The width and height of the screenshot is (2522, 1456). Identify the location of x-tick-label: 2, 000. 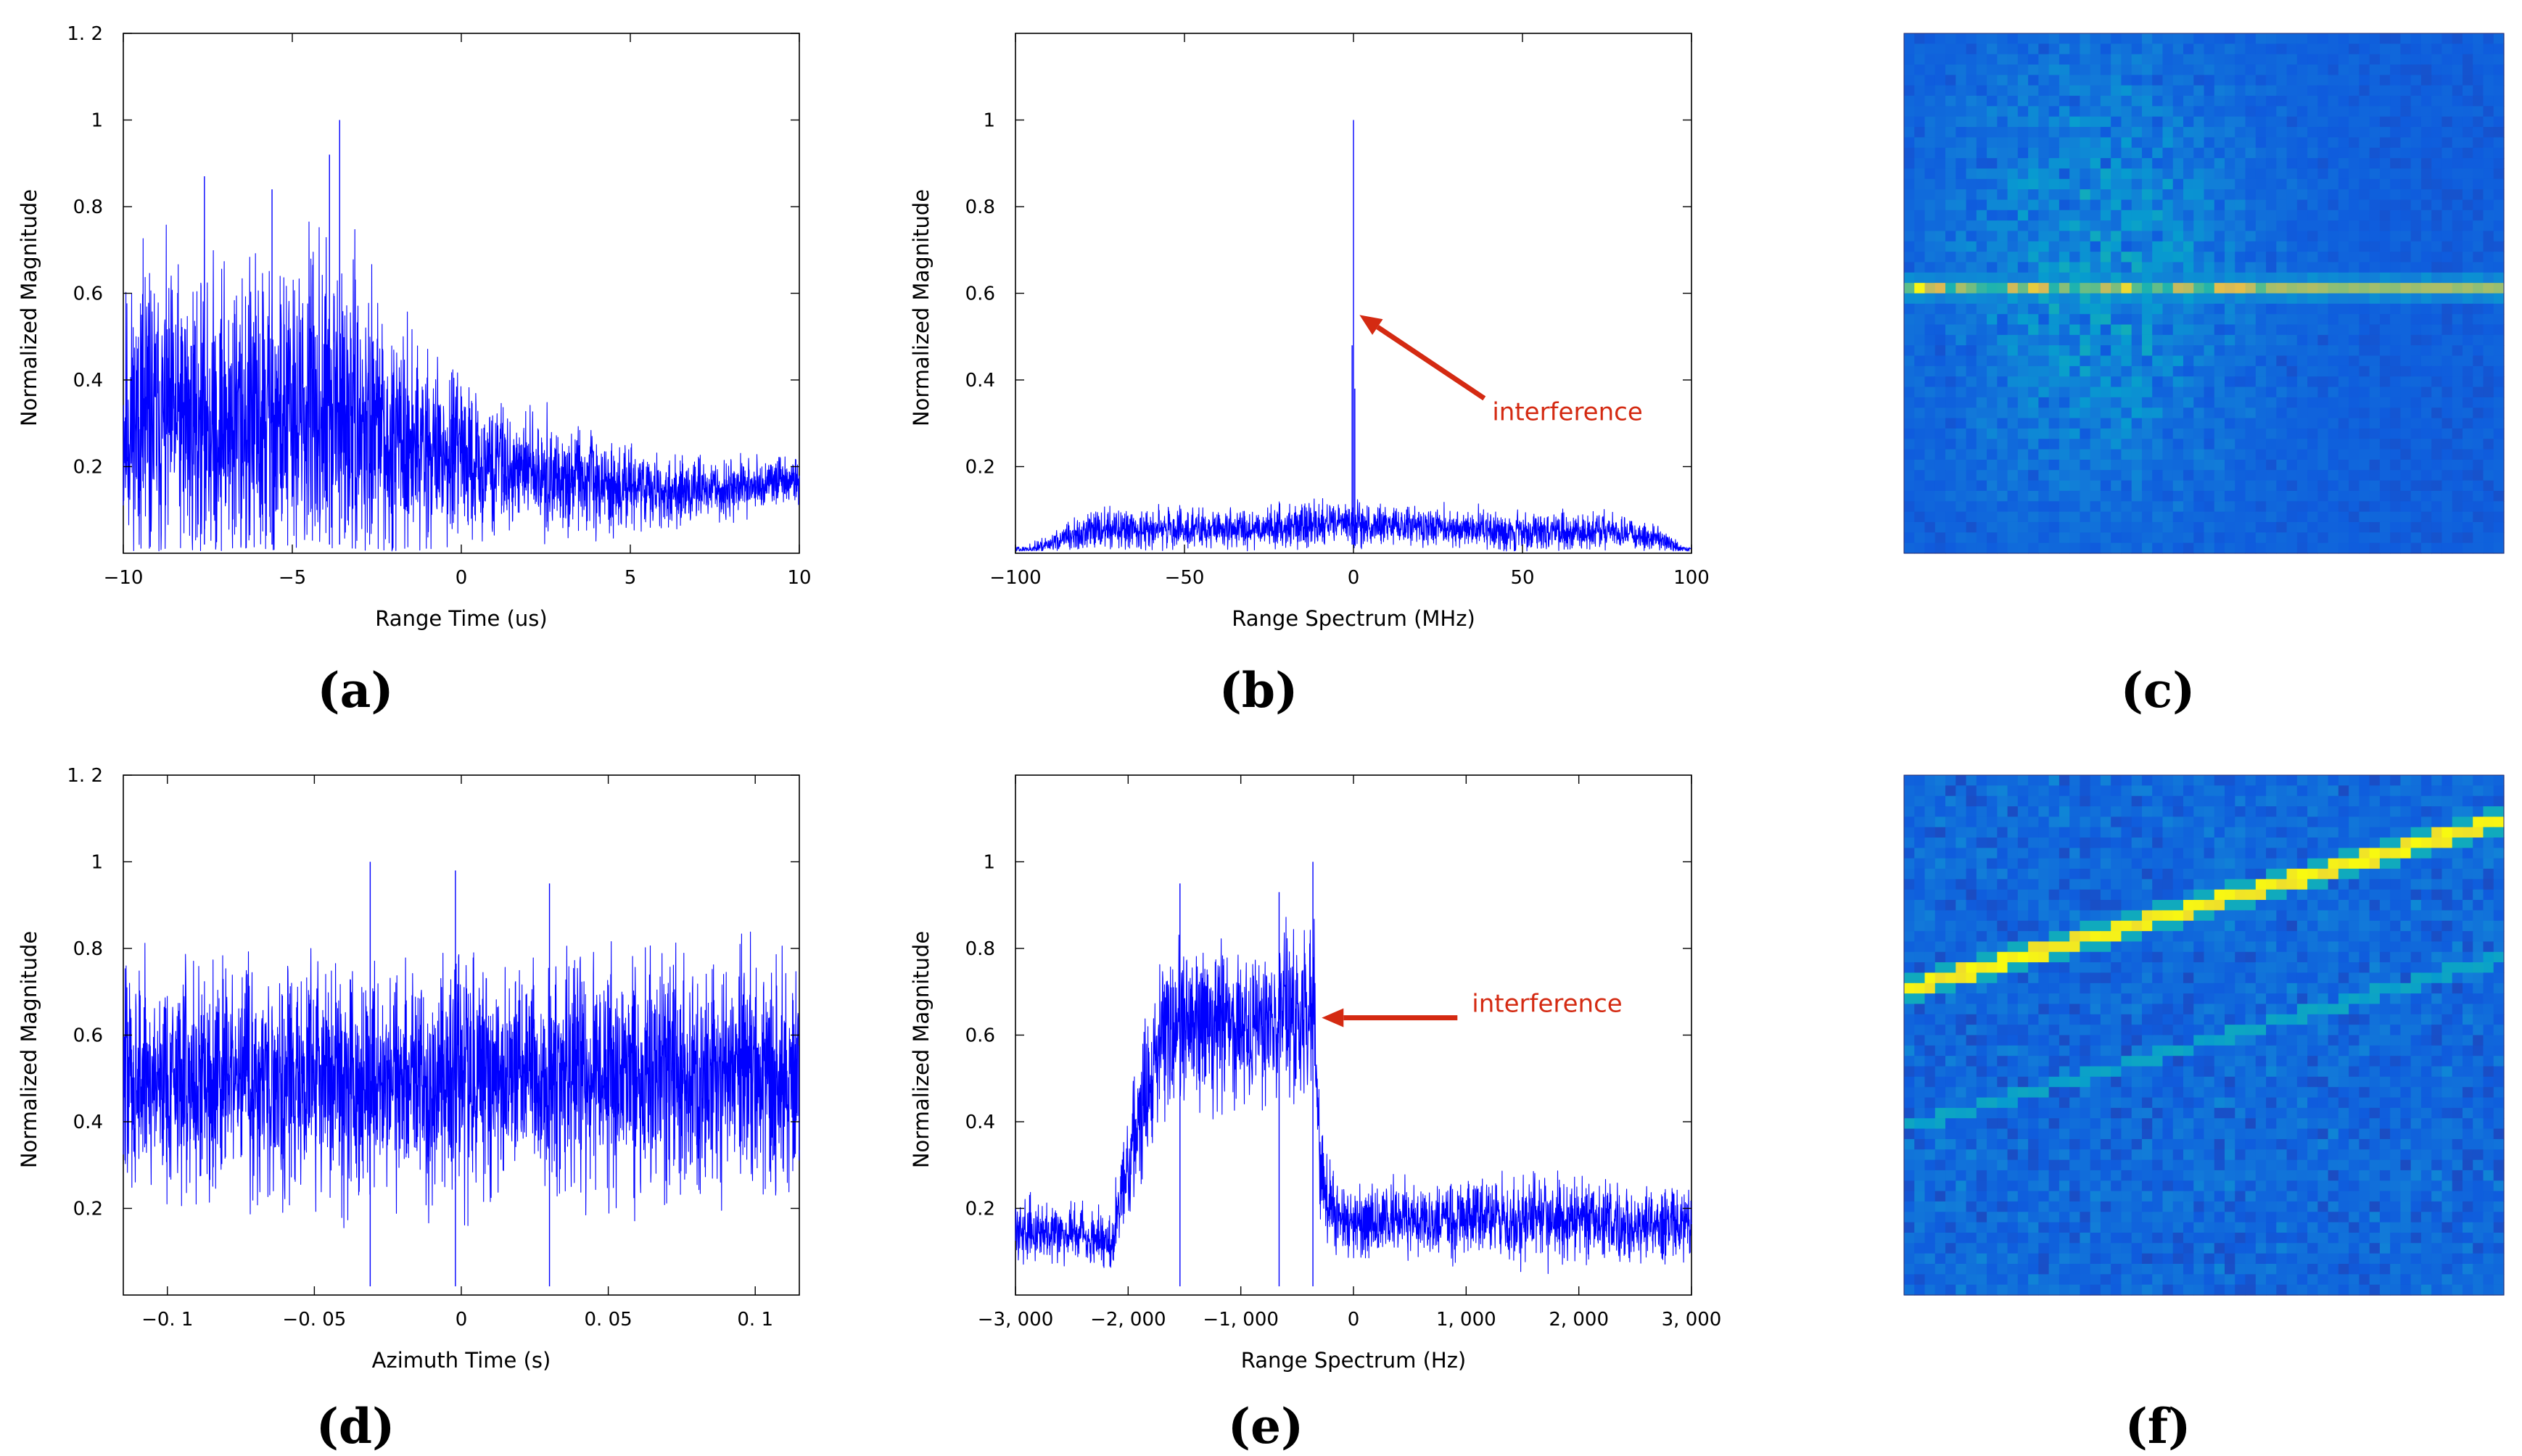
(1579, 1320).